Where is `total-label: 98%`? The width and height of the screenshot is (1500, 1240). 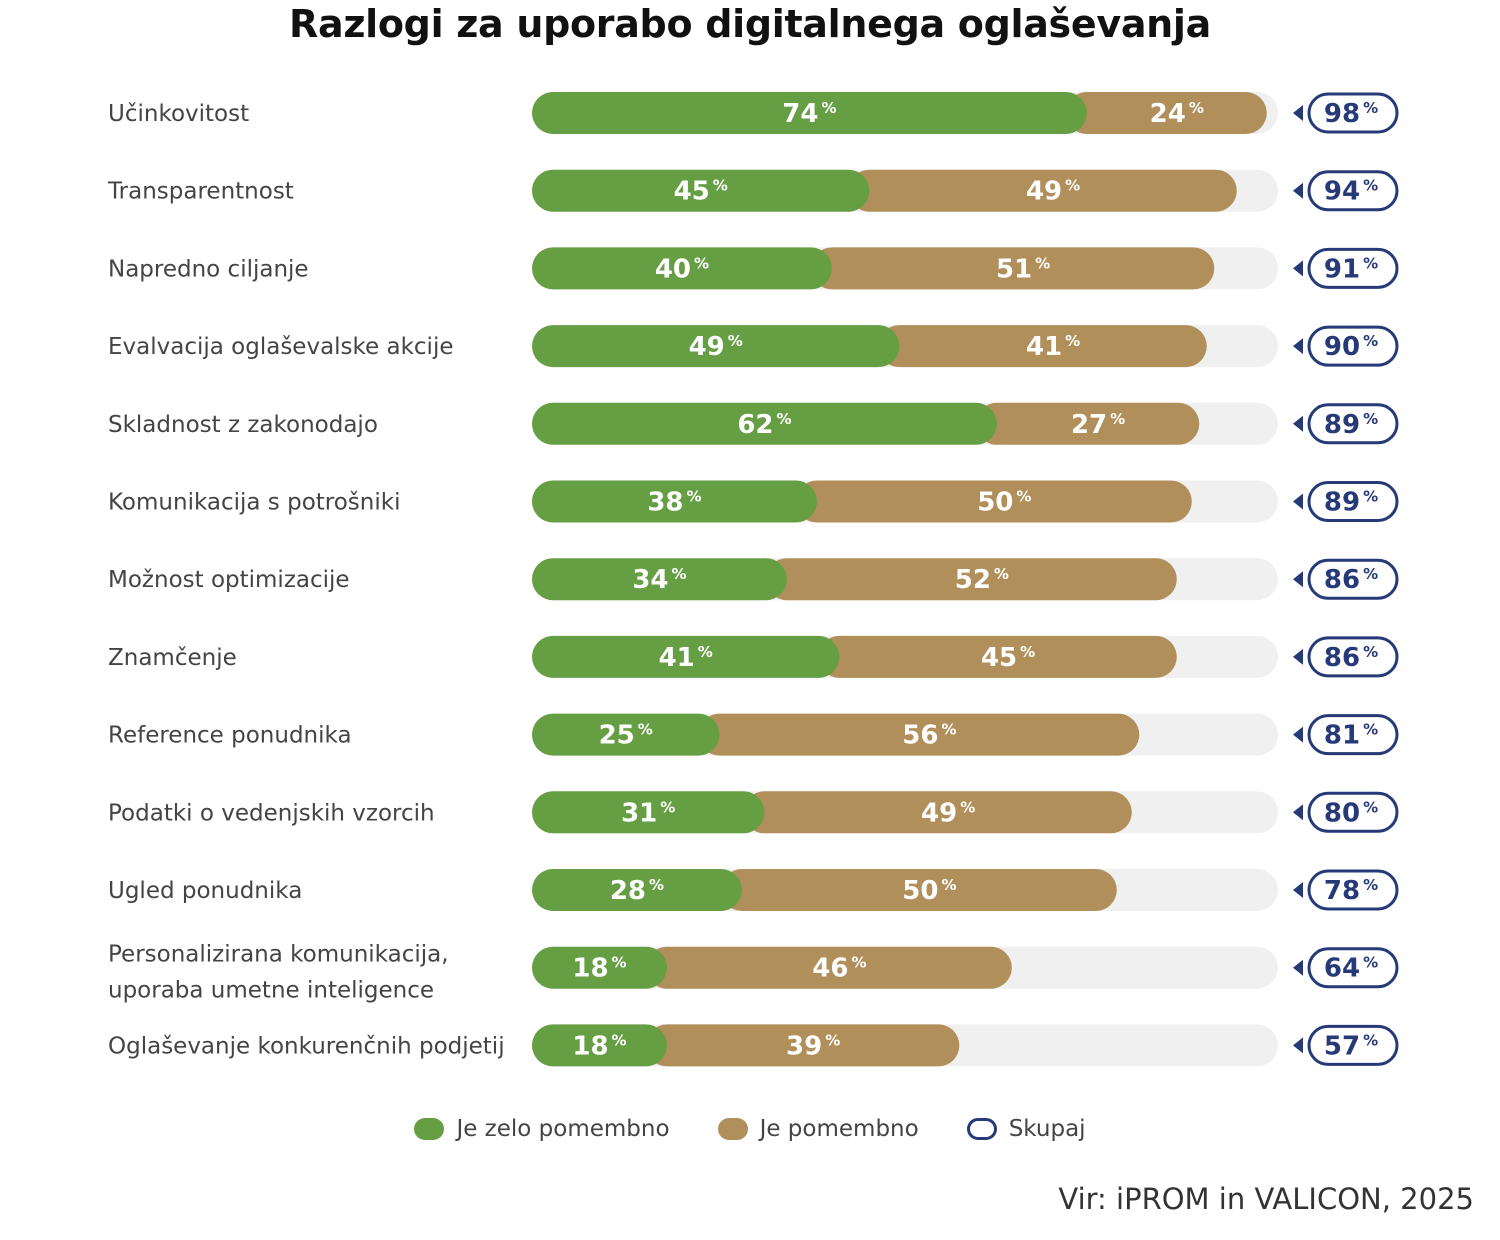
total-label: 98% is located at coordinates (1351, 114).